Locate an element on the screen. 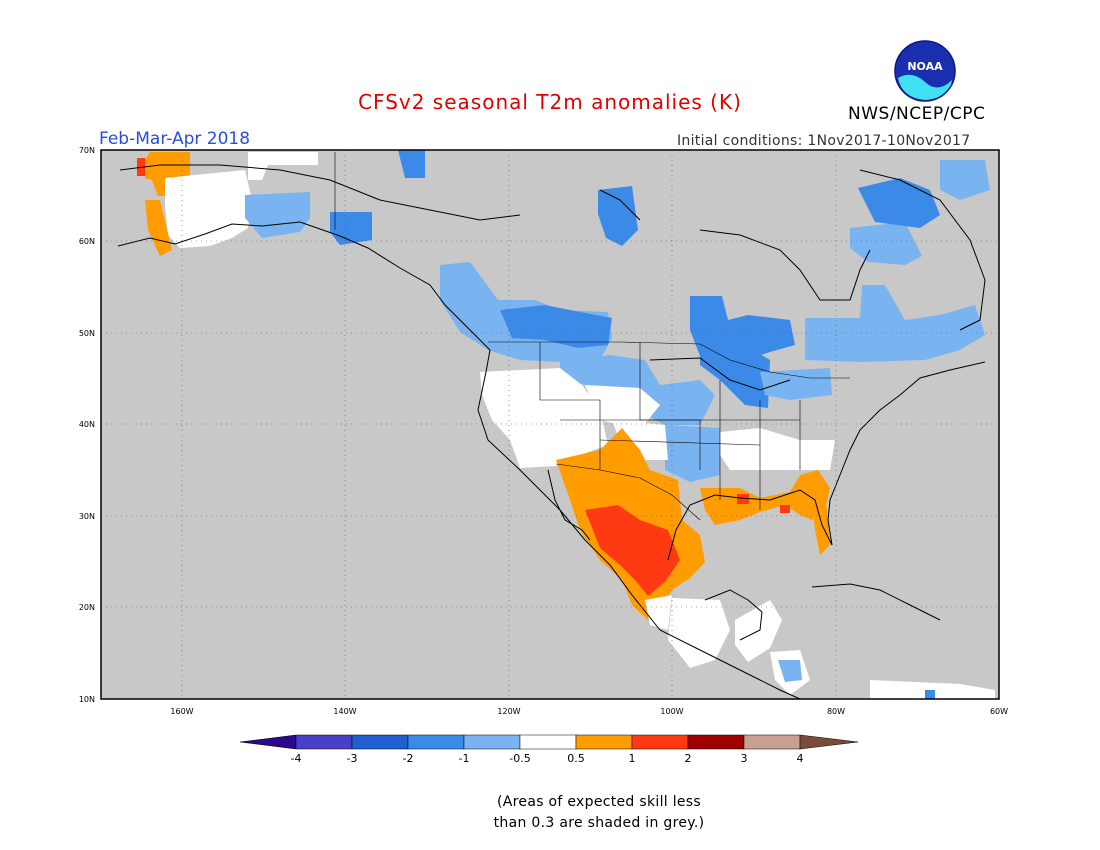 The width and height of the screenshot is (1100, 850). agency-label: NWS/NCEP/CPC is located at coordinates (917, 114).